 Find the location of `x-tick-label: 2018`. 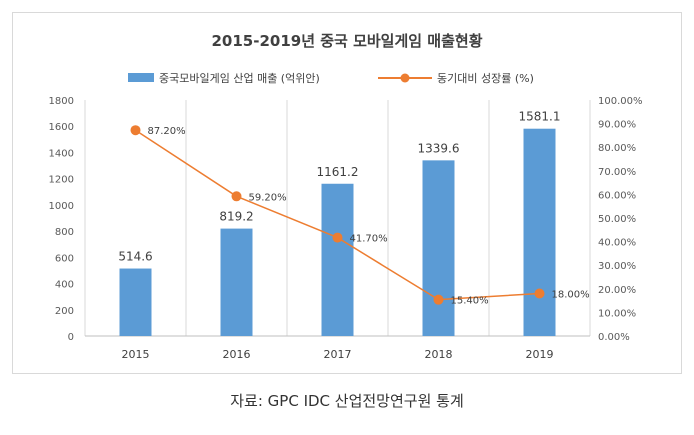

x-tick-label: 2018 is located at coordinates (439, 354).